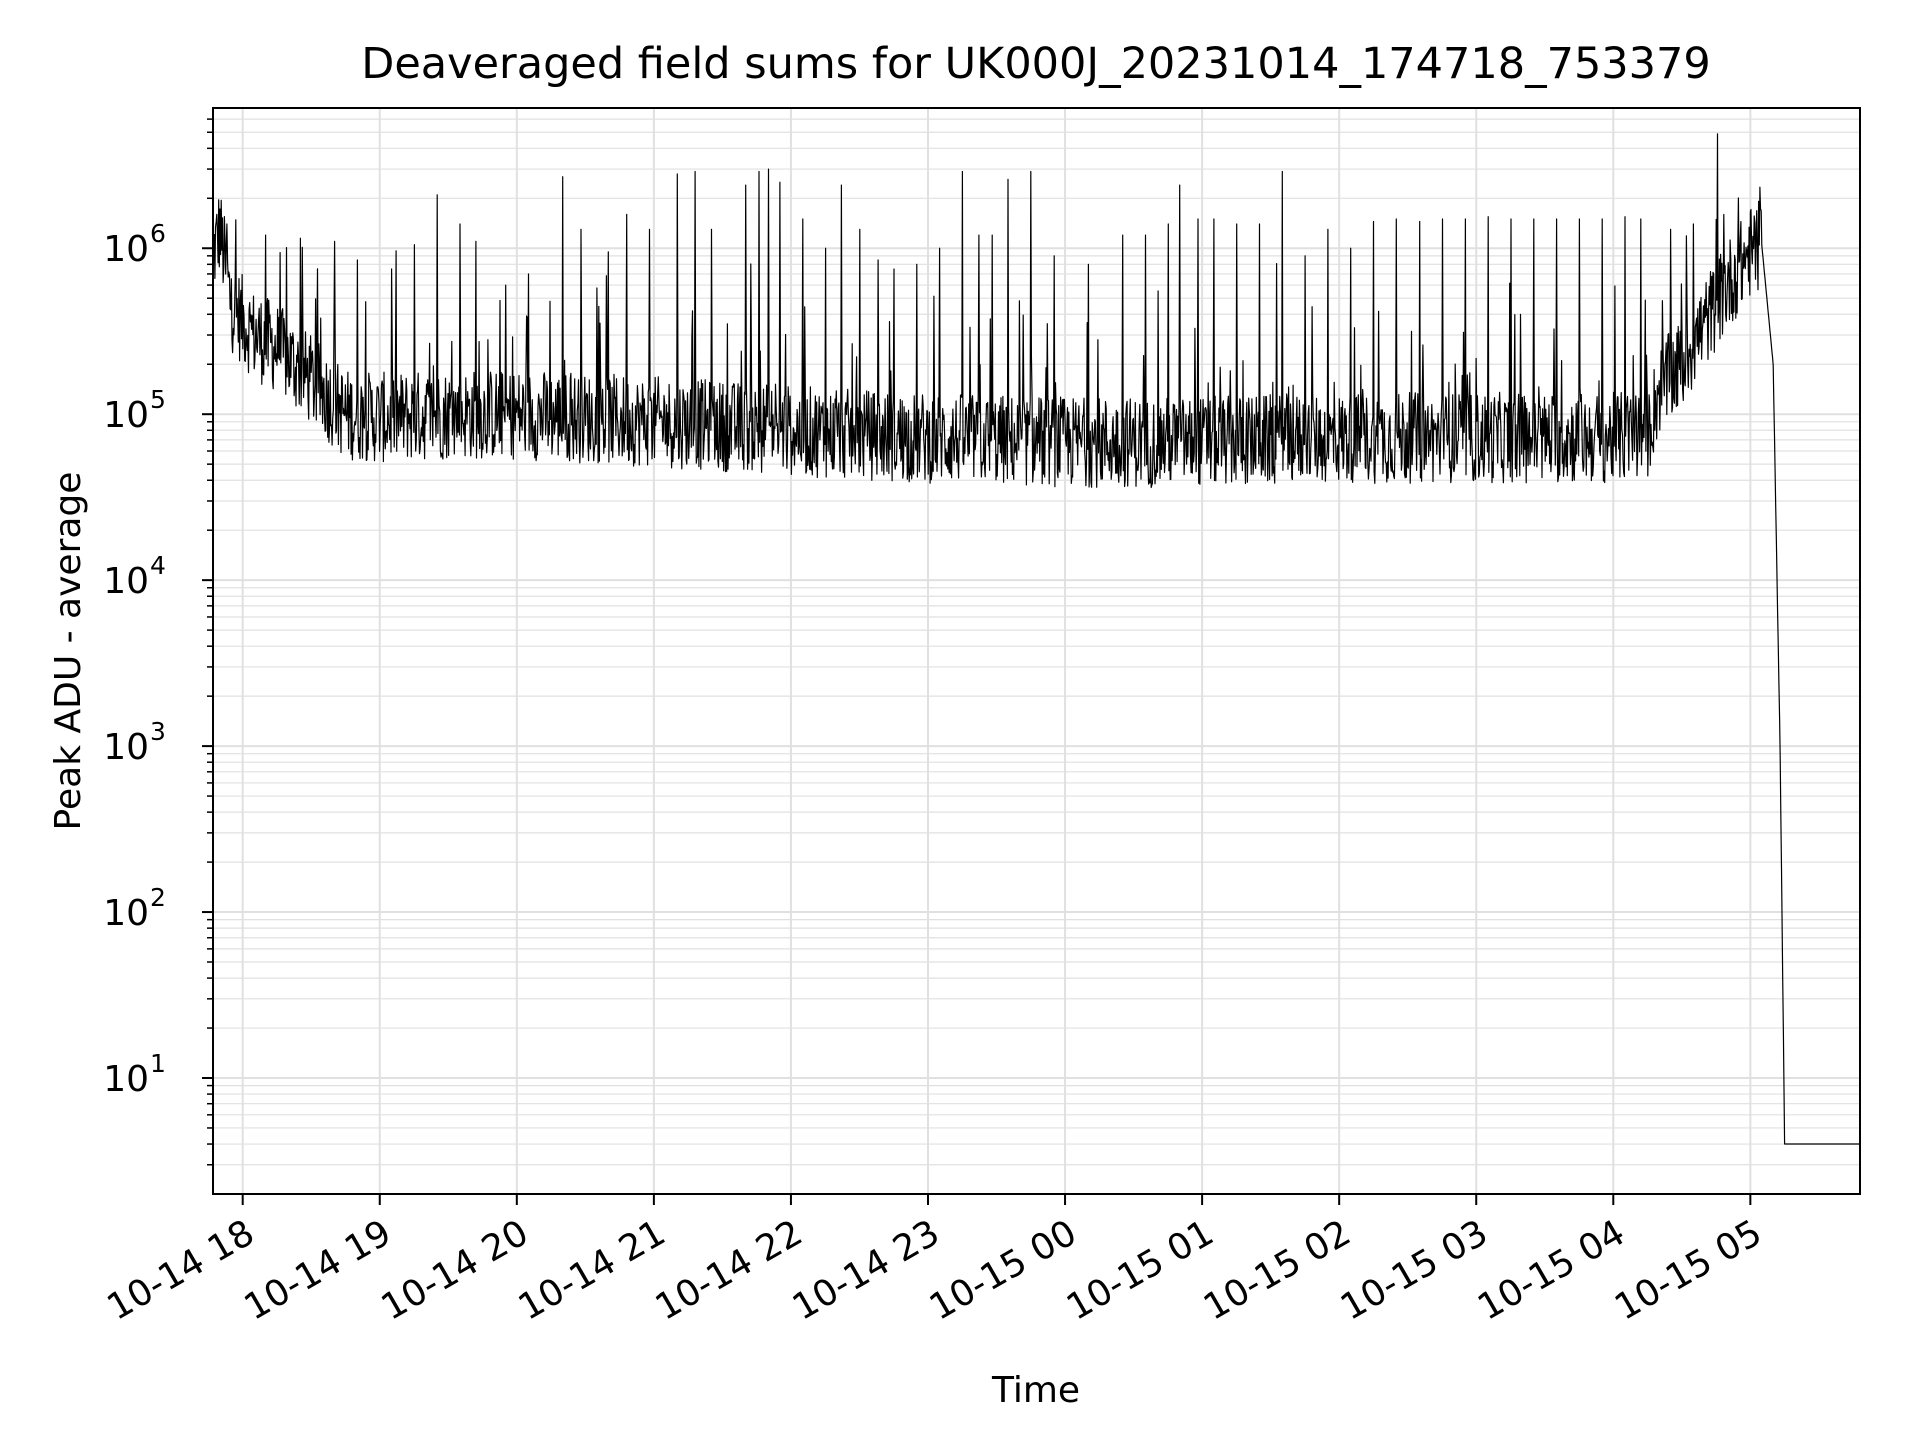  I want to click on y-tick-label: 10 1, so click(134, 1074).